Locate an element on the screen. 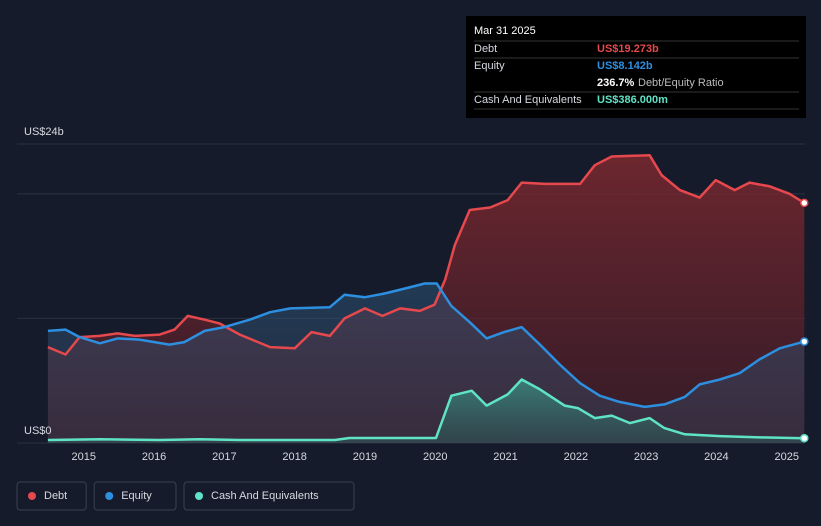  tooltip-box is located at coordinates (636, 67).